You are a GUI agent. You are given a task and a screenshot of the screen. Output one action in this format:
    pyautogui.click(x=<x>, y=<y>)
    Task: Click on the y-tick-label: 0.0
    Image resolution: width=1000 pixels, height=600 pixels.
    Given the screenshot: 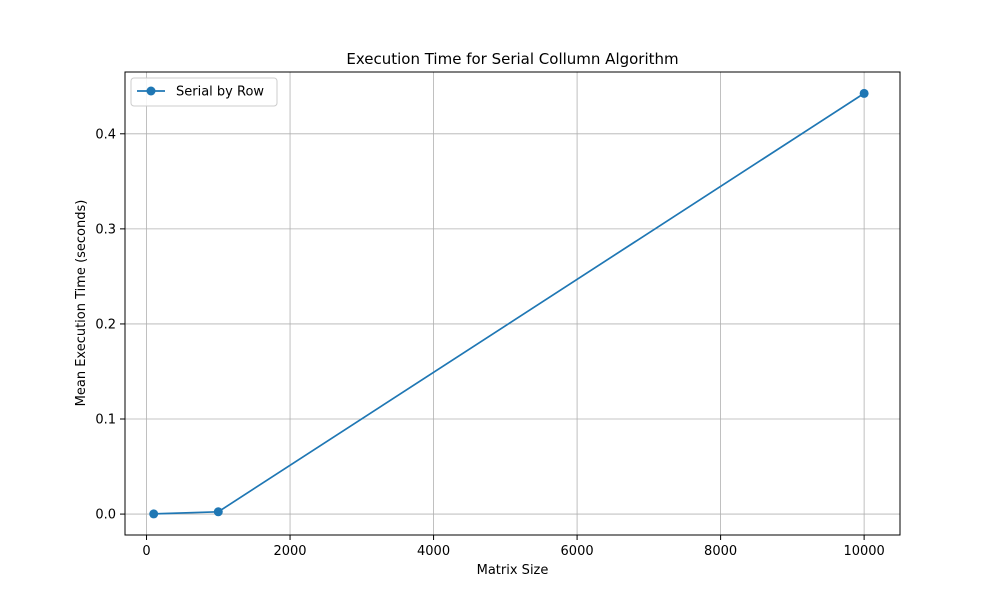 What is the action you would take?
    pyautogui.click(x=105, y=515)
    